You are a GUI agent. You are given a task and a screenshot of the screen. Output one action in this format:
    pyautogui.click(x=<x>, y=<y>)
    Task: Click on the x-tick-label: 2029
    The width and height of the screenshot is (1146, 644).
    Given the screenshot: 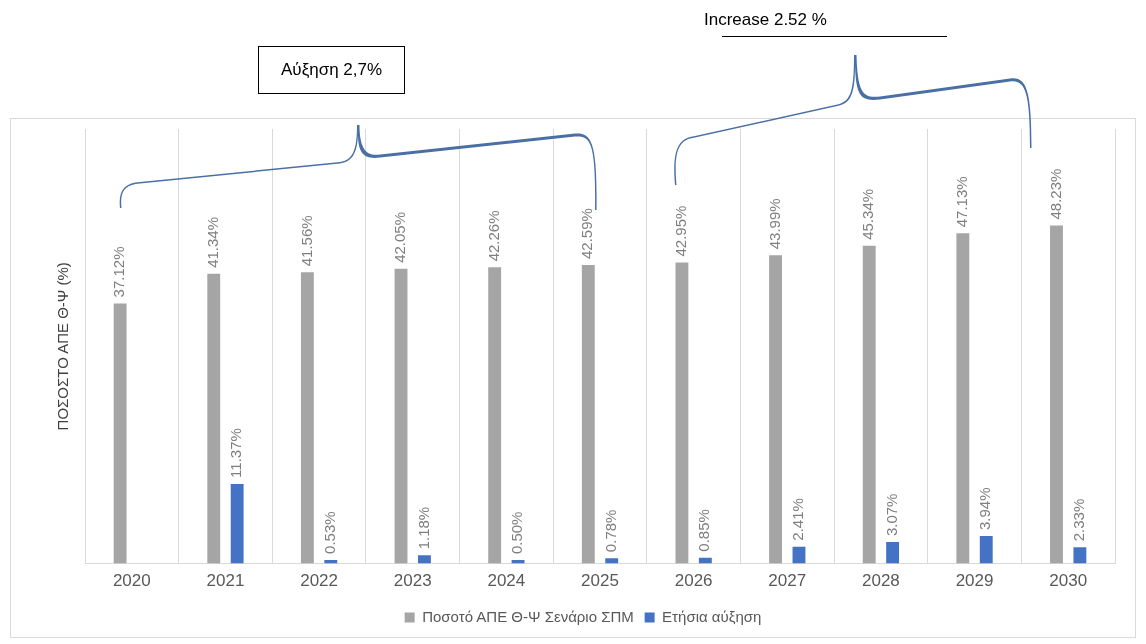 What is the action you would take?
    pyautogui.click(x=974, y=581)
    